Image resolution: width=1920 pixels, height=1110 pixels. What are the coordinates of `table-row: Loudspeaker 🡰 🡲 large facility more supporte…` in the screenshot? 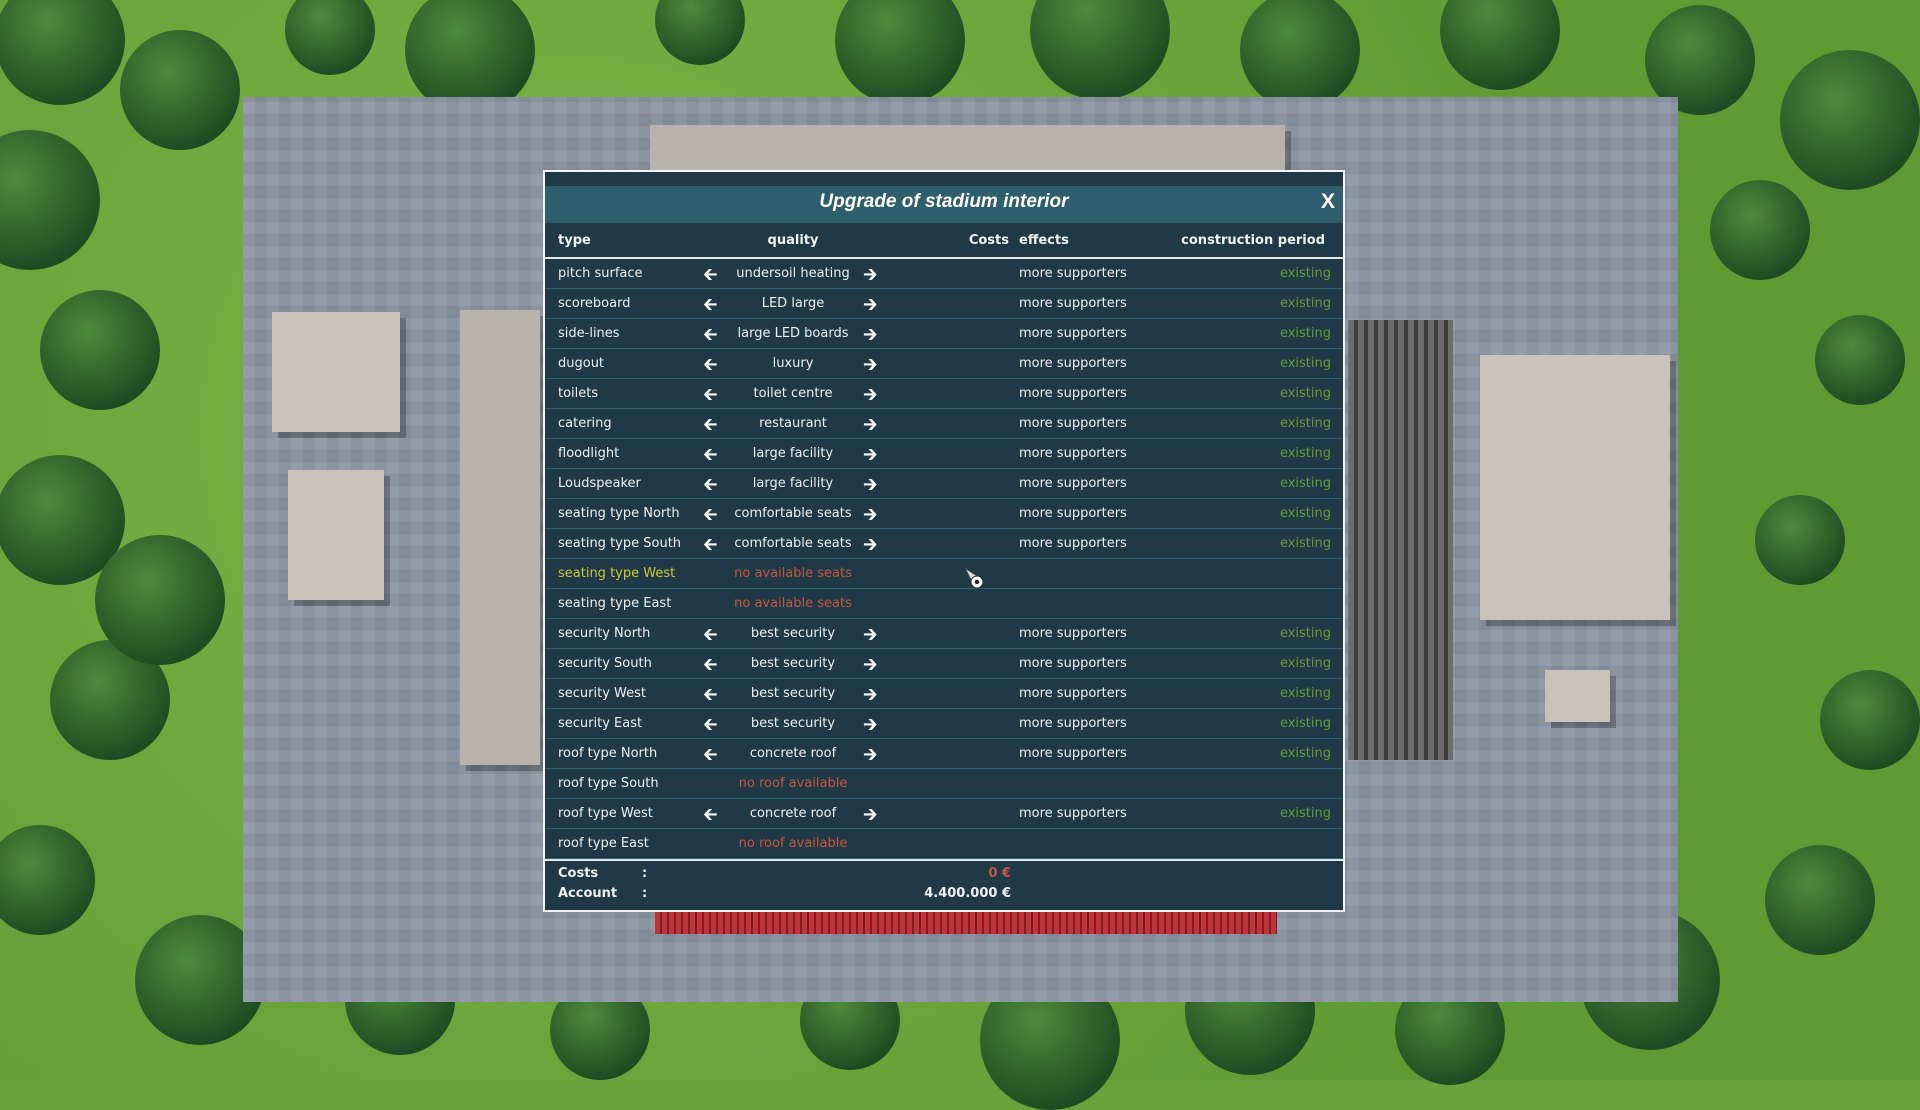 It's located at (944, 484).